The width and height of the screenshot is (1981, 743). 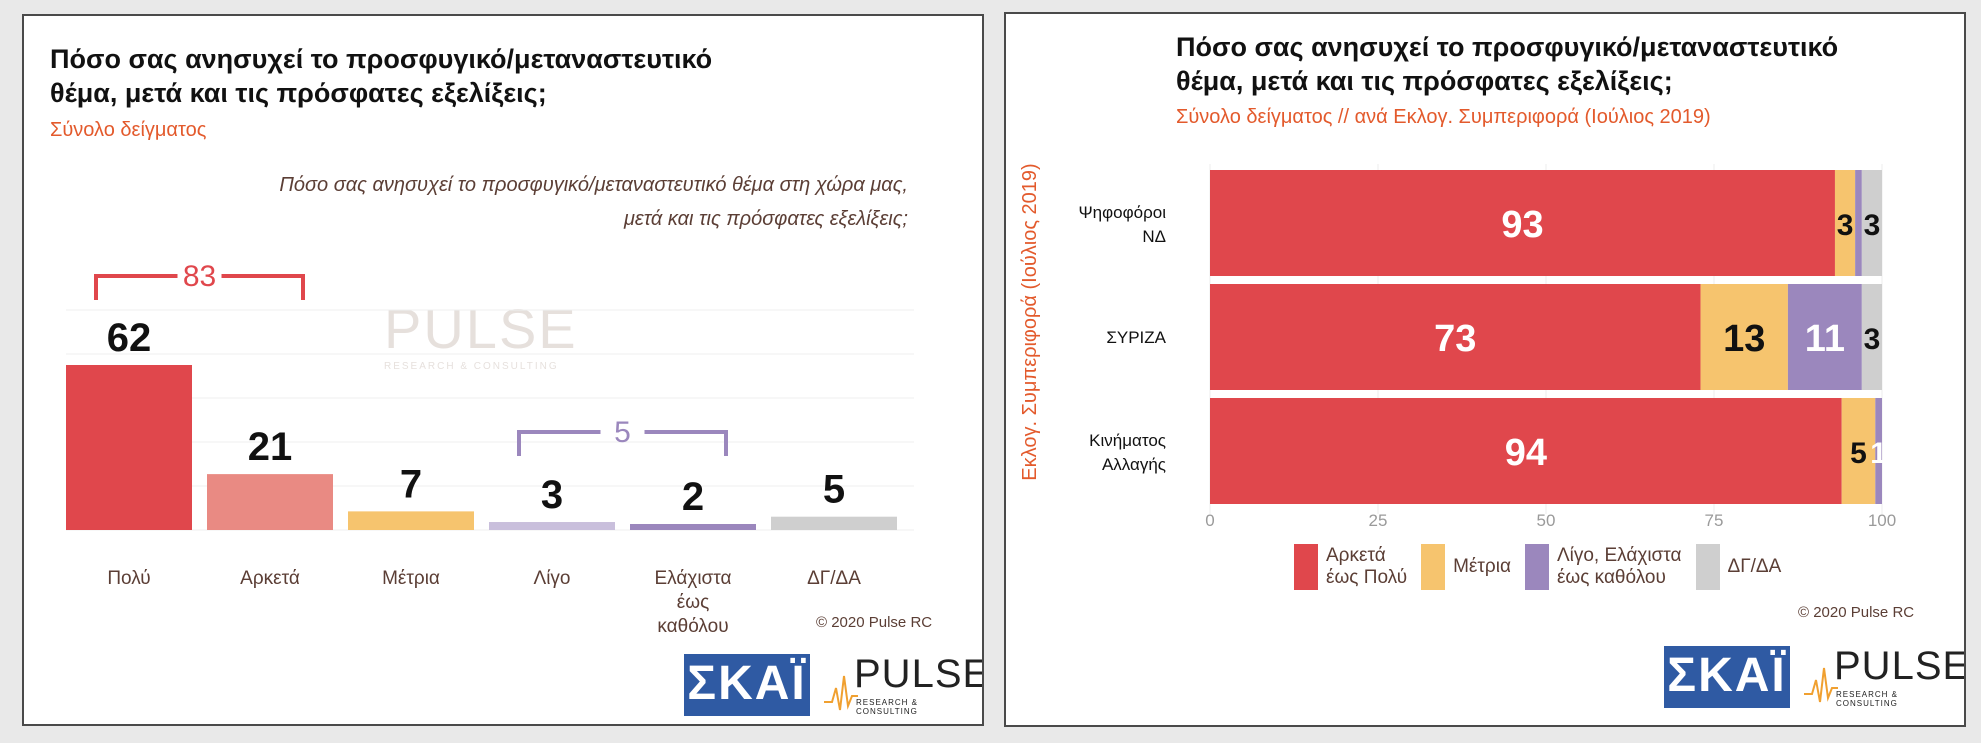 I want to click on segment-value-label: 13, so click(x=1744, y=339).